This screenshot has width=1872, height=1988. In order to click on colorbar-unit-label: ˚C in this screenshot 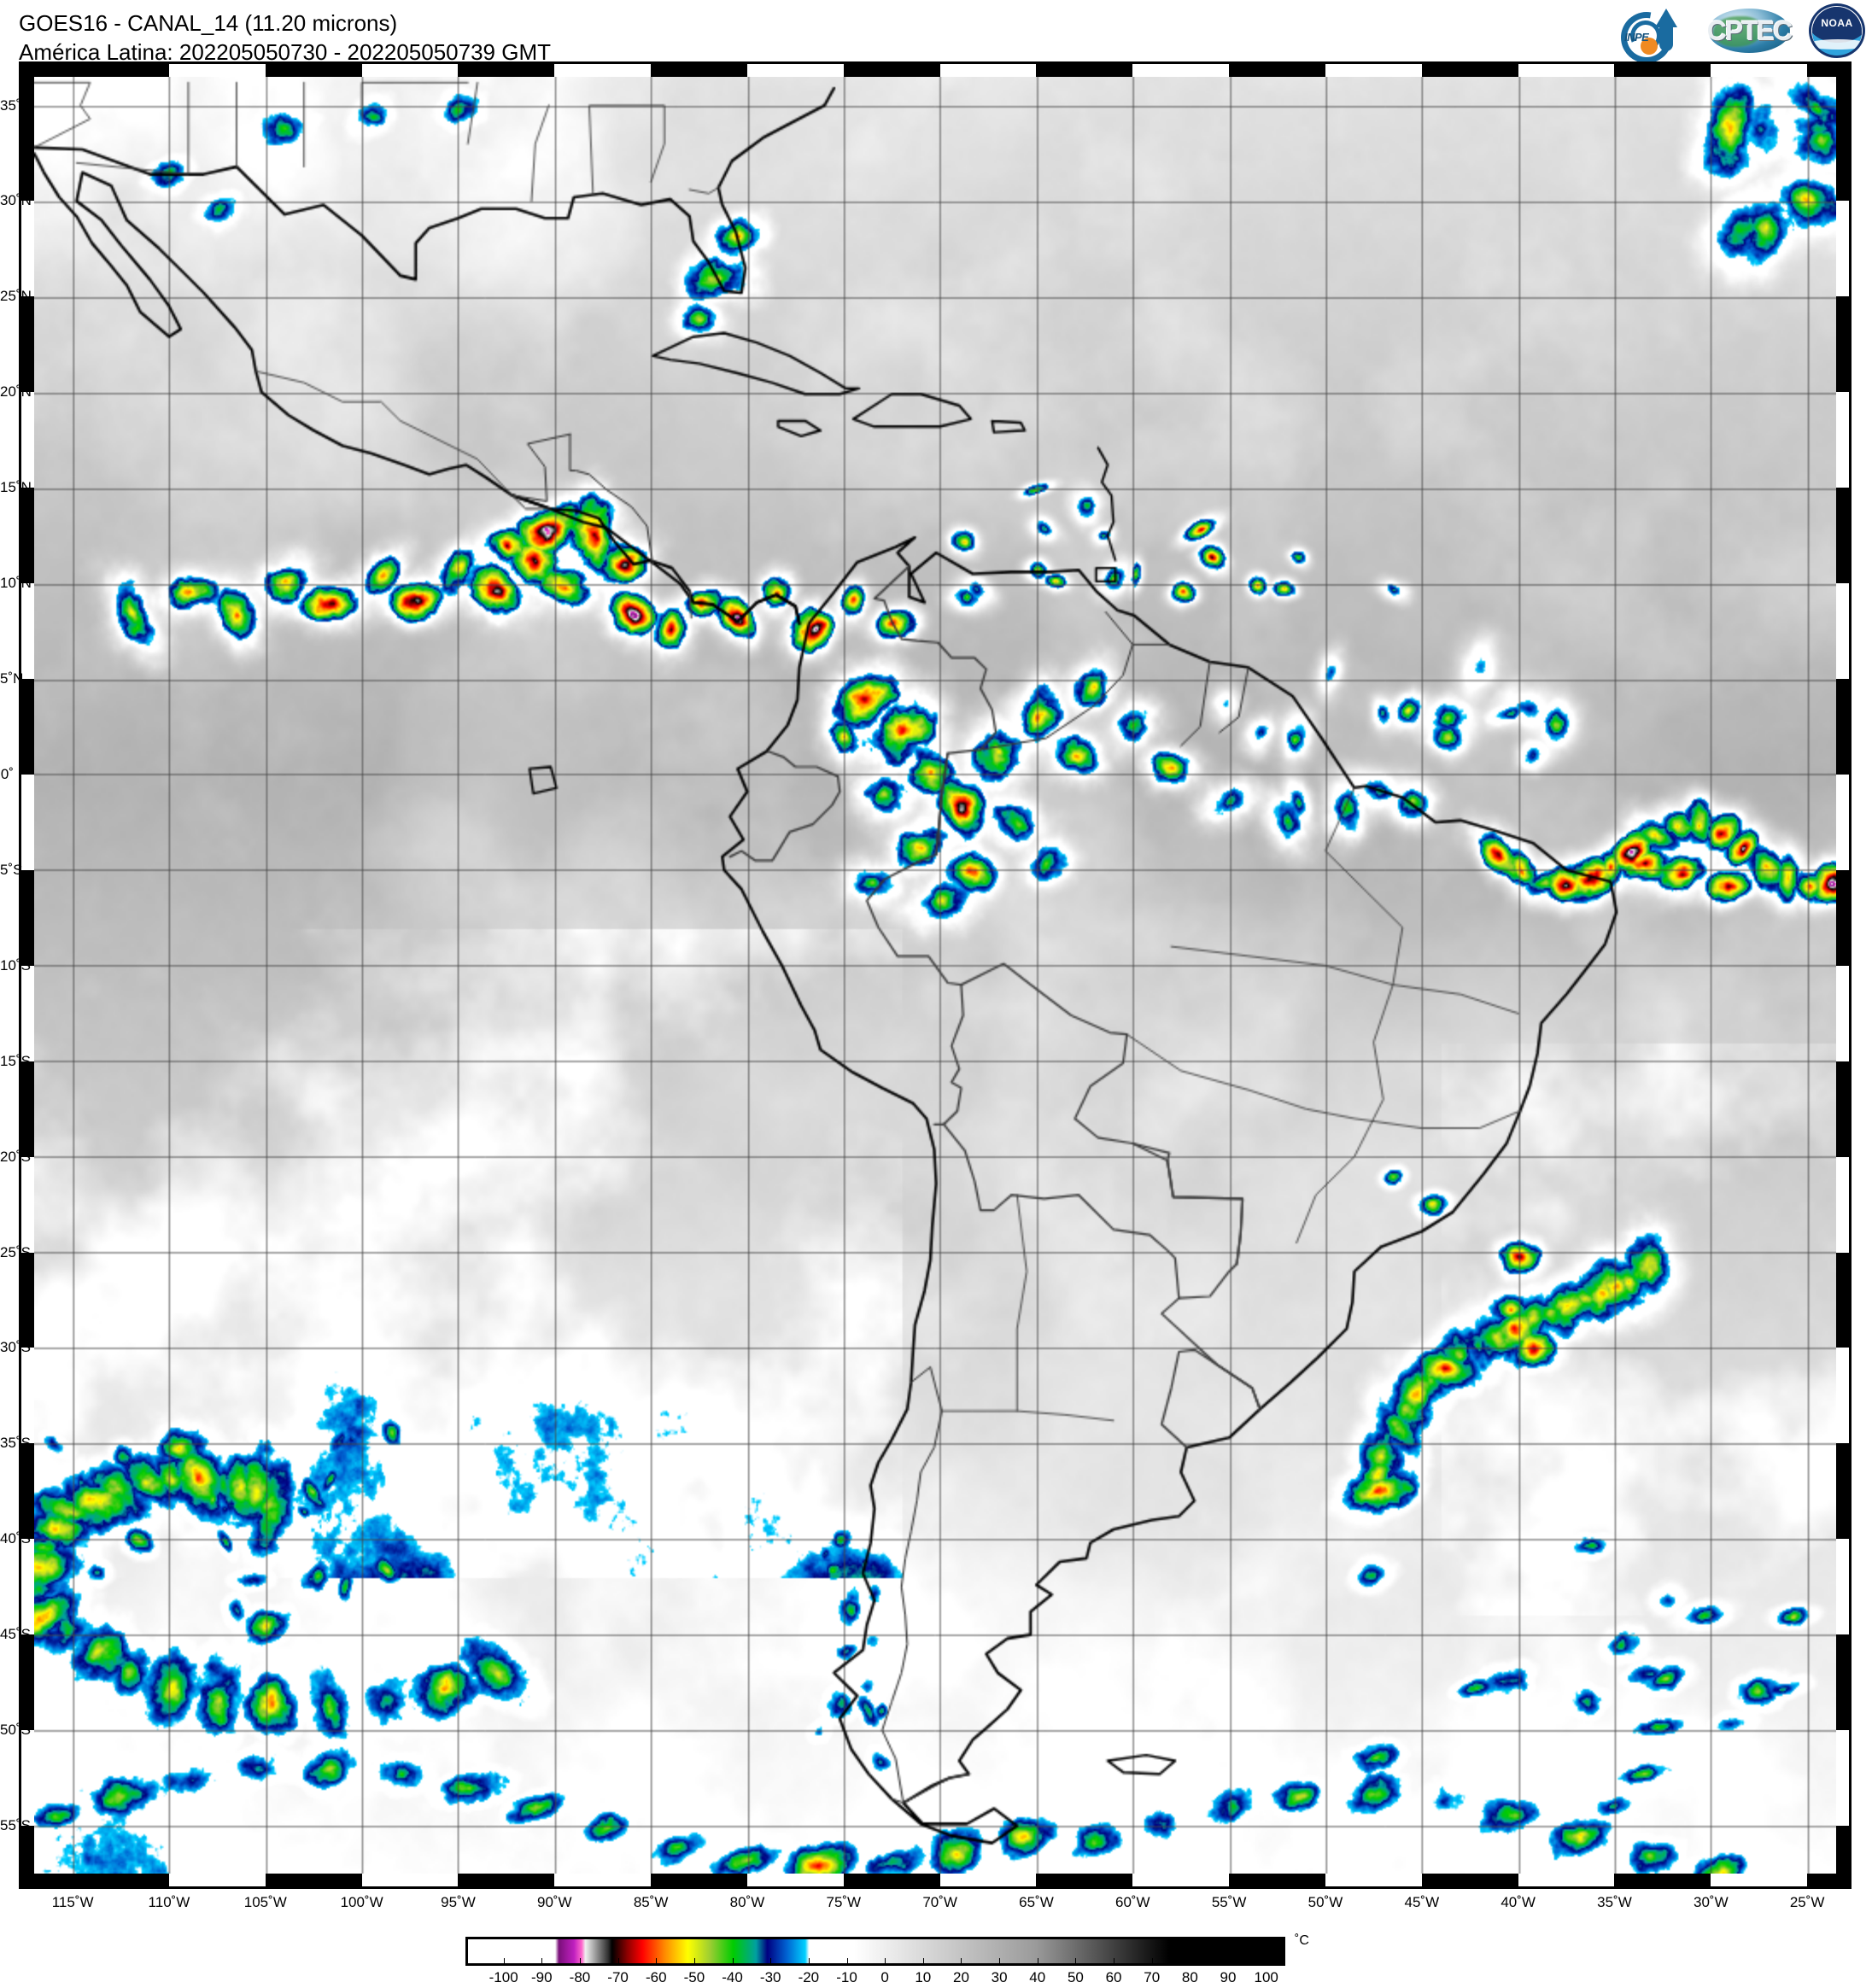, I will do `click(1302, 1940)`.